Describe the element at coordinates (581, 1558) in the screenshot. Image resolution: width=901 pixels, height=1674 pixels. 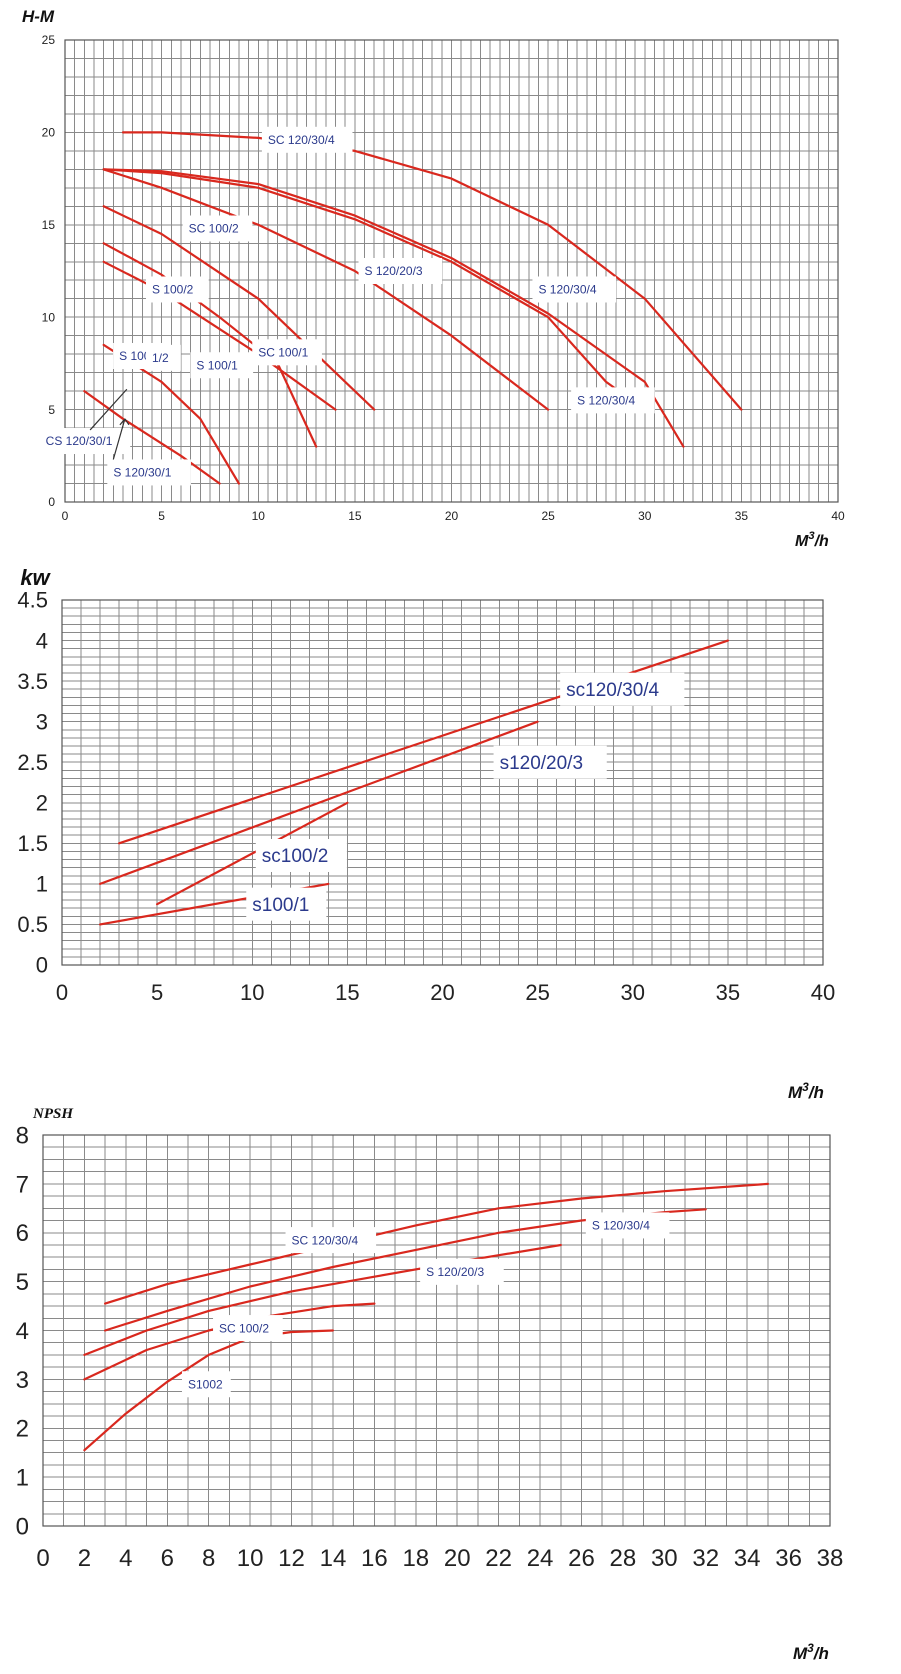
I see `x-tick-label: 26` at that location.